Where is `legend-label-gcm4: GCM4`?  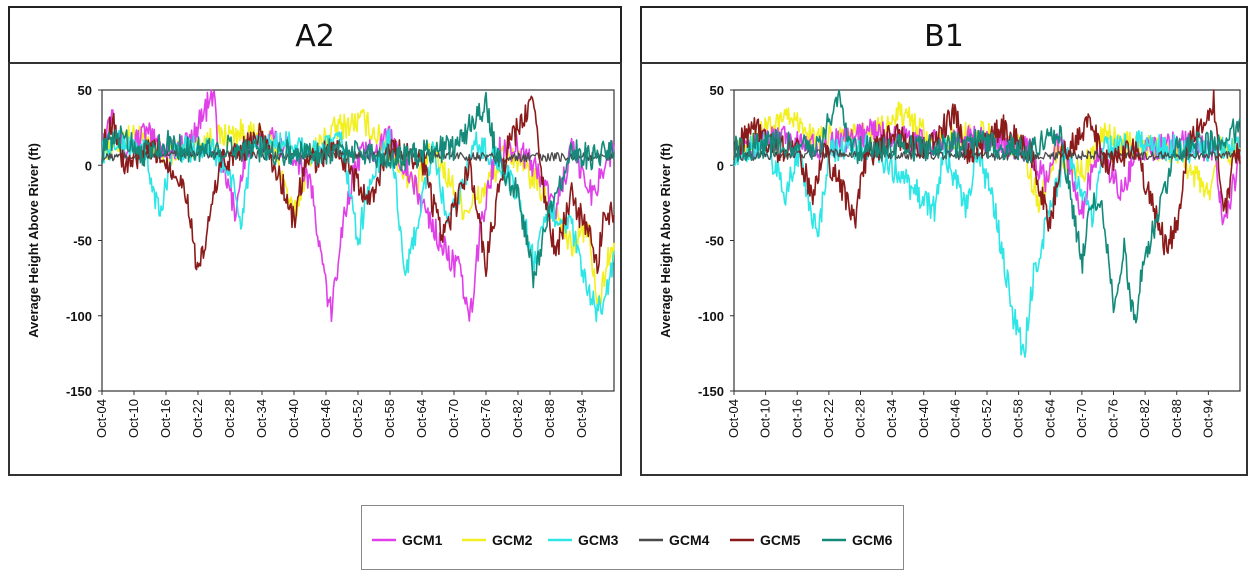 legend-label-gcm4: GCM4 is located at coordinates (689, 540).